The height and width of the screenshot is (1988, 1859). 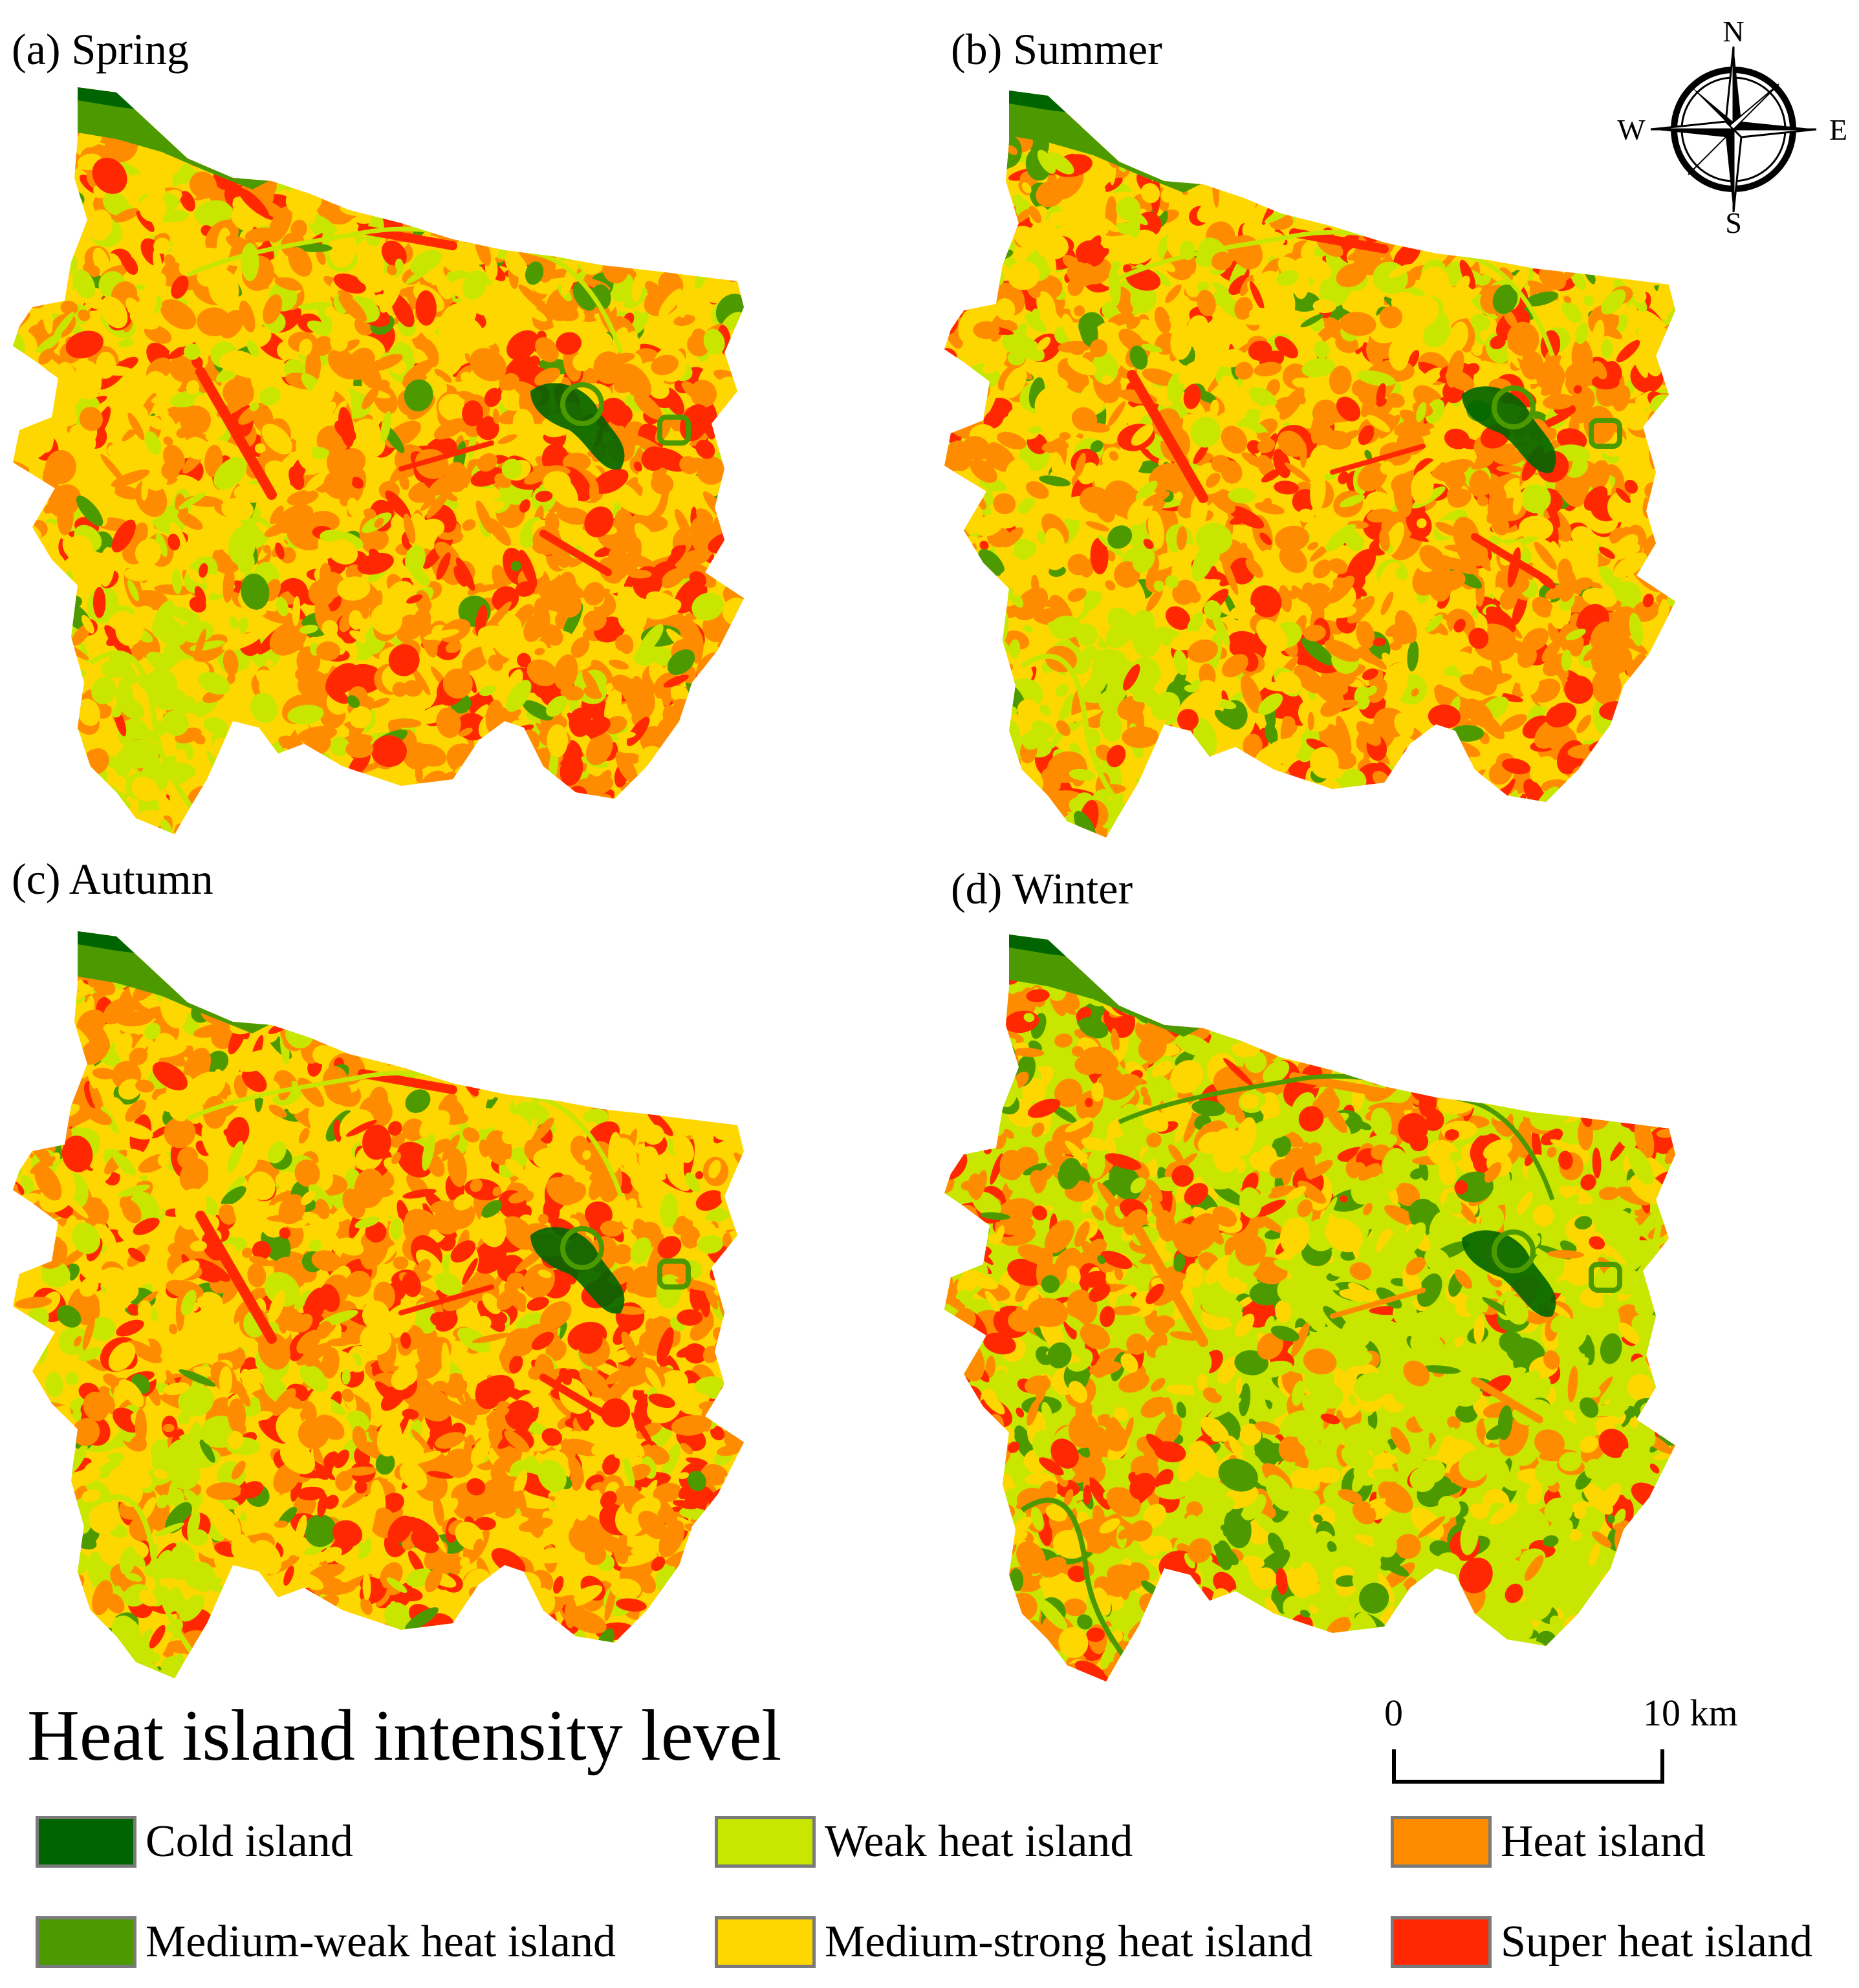 What do you see at coordinates (1657, 1942) in the screenshot?
I see `legend-label: Super heat island` at bounding box center [1657, 1942].